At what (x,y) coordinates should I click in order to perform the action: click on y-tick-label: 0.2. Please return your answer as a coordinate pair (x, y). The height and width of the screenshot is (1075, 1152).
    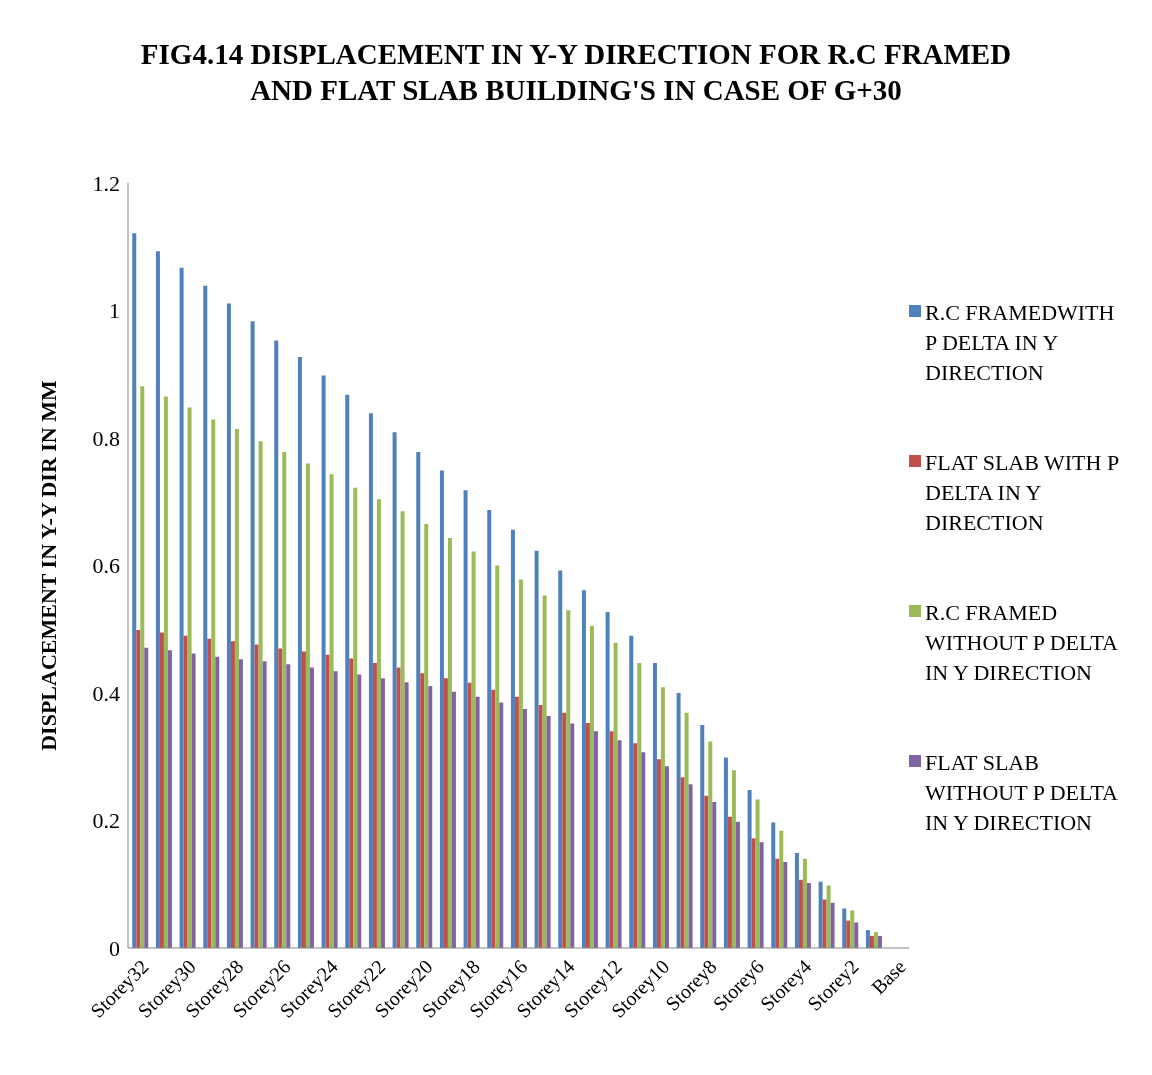
    Looking at the image, I should click on (106, 821).